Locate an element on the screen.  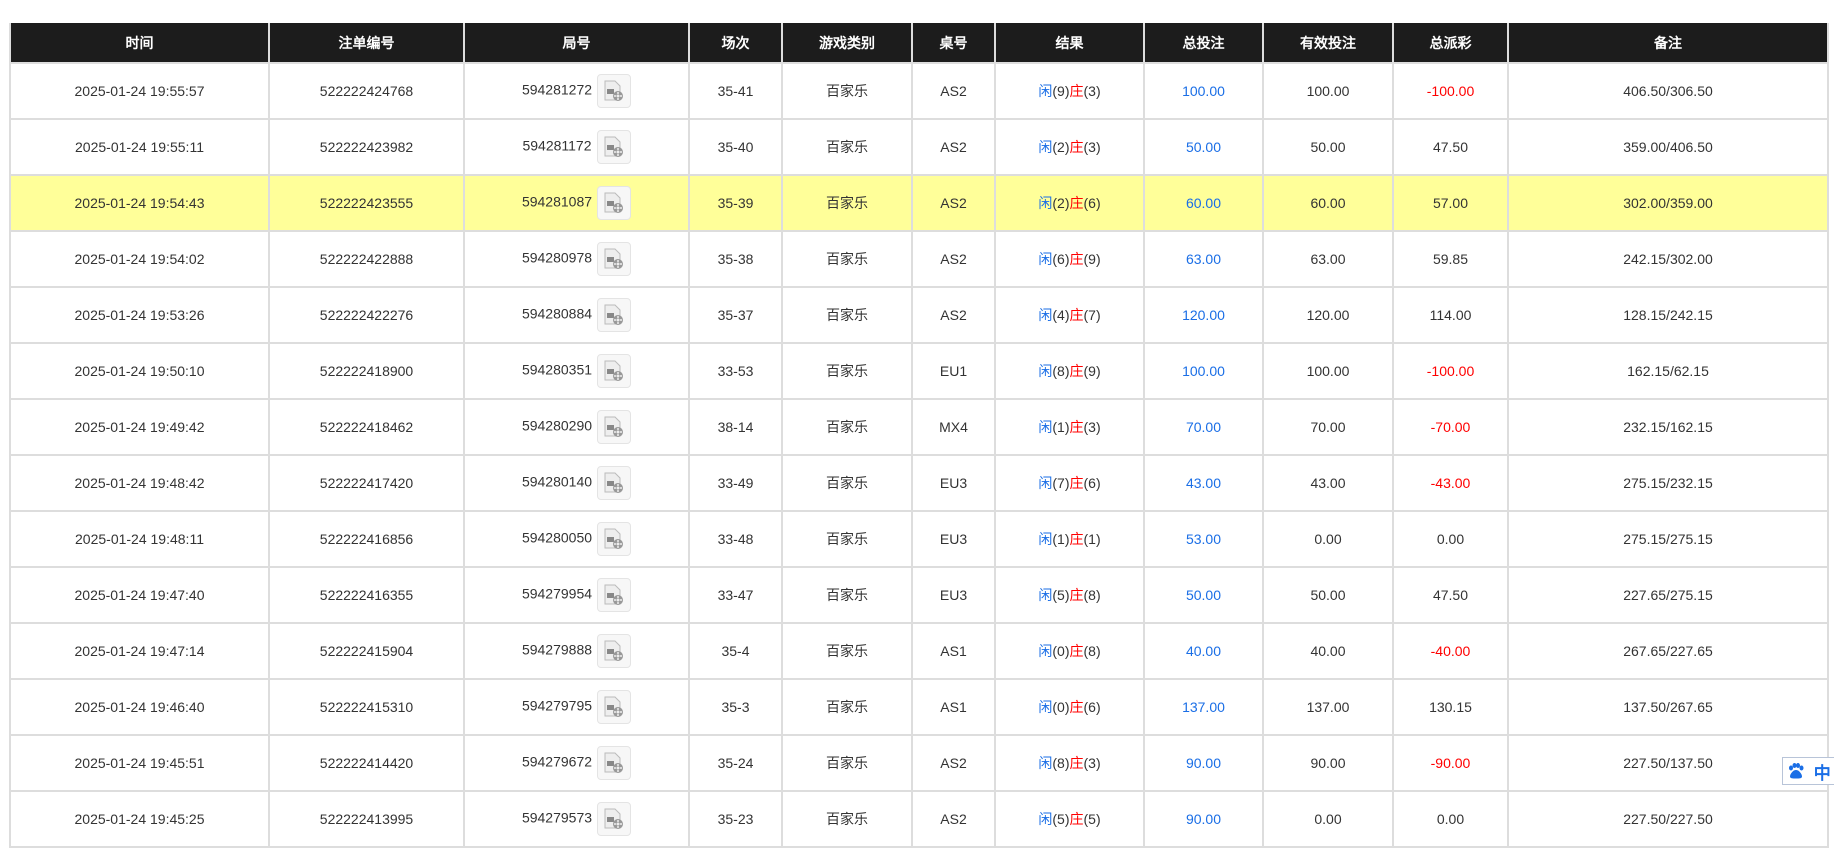
table-cell: MX4 is located at coordinates (953, 427).